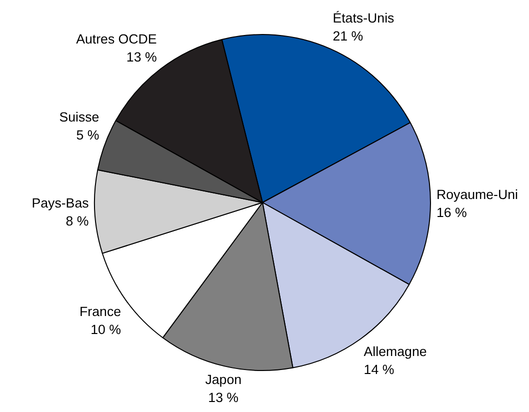  Describe the element at coordinates (101, 311) in the screenshot. I see `slice-label: France` at that location.